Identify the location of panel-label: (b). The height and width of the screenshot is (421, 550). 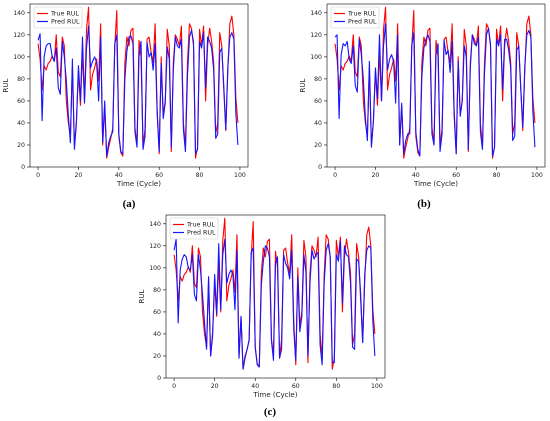
(424, 204).